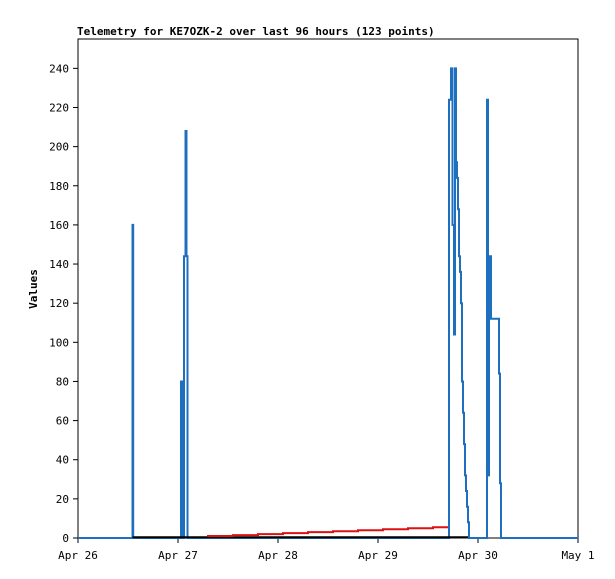  What do you see at coordinates (65, 538) in the screenshot?
I see `y-tick-label: 0` at bounding box center [65, 538].